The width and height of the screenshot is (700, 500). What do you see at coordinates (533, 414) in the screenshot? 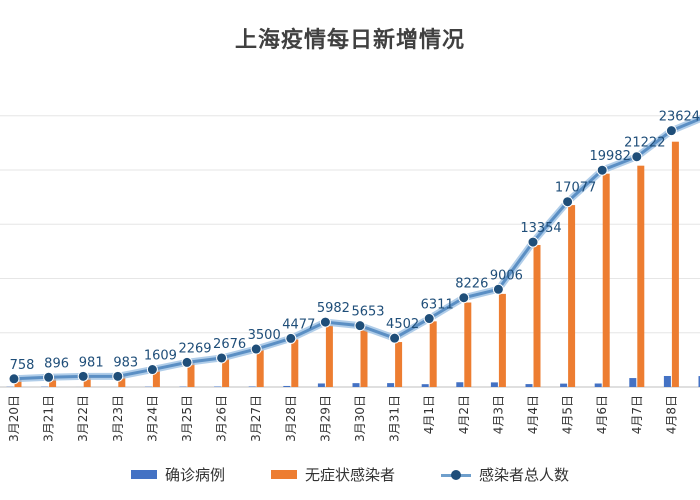
I see `x-tick-label-15: 4月4日` at bounding box center [533, 414].